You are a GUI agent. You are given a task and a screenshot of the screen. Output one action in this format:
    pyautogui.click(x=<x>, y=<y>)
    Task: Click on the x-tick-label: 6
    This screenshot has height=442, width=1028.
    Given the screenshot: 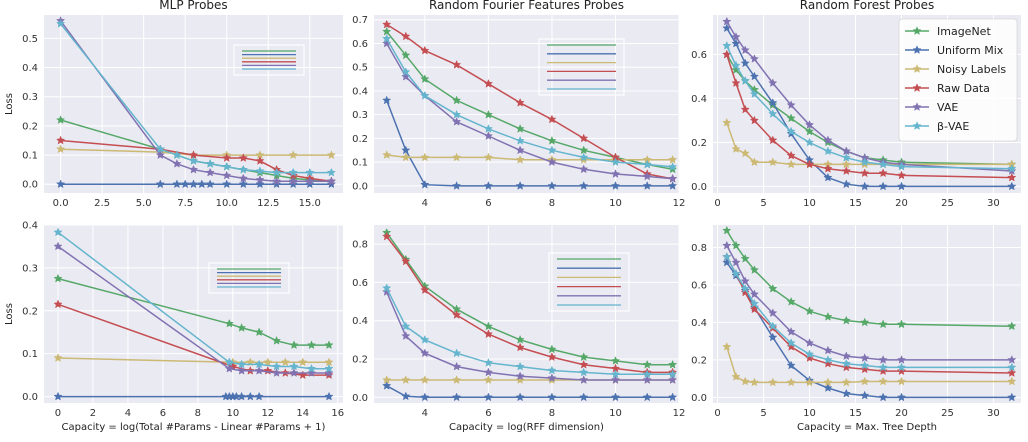 What is the action you would take?
    pyautogui.click(x=163, y=413)
    